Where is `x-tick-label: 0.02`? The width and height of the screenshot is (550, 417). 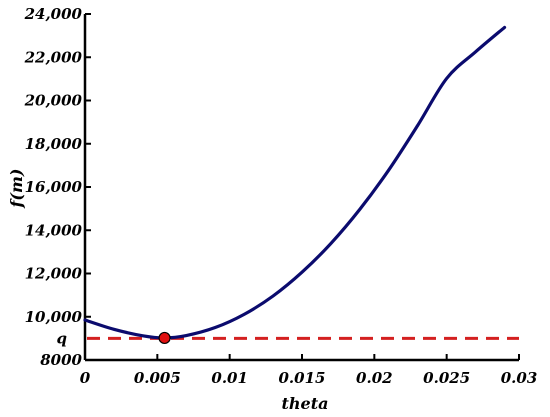 x-tick-label: 0.02 is located at coordinates (374, 378).